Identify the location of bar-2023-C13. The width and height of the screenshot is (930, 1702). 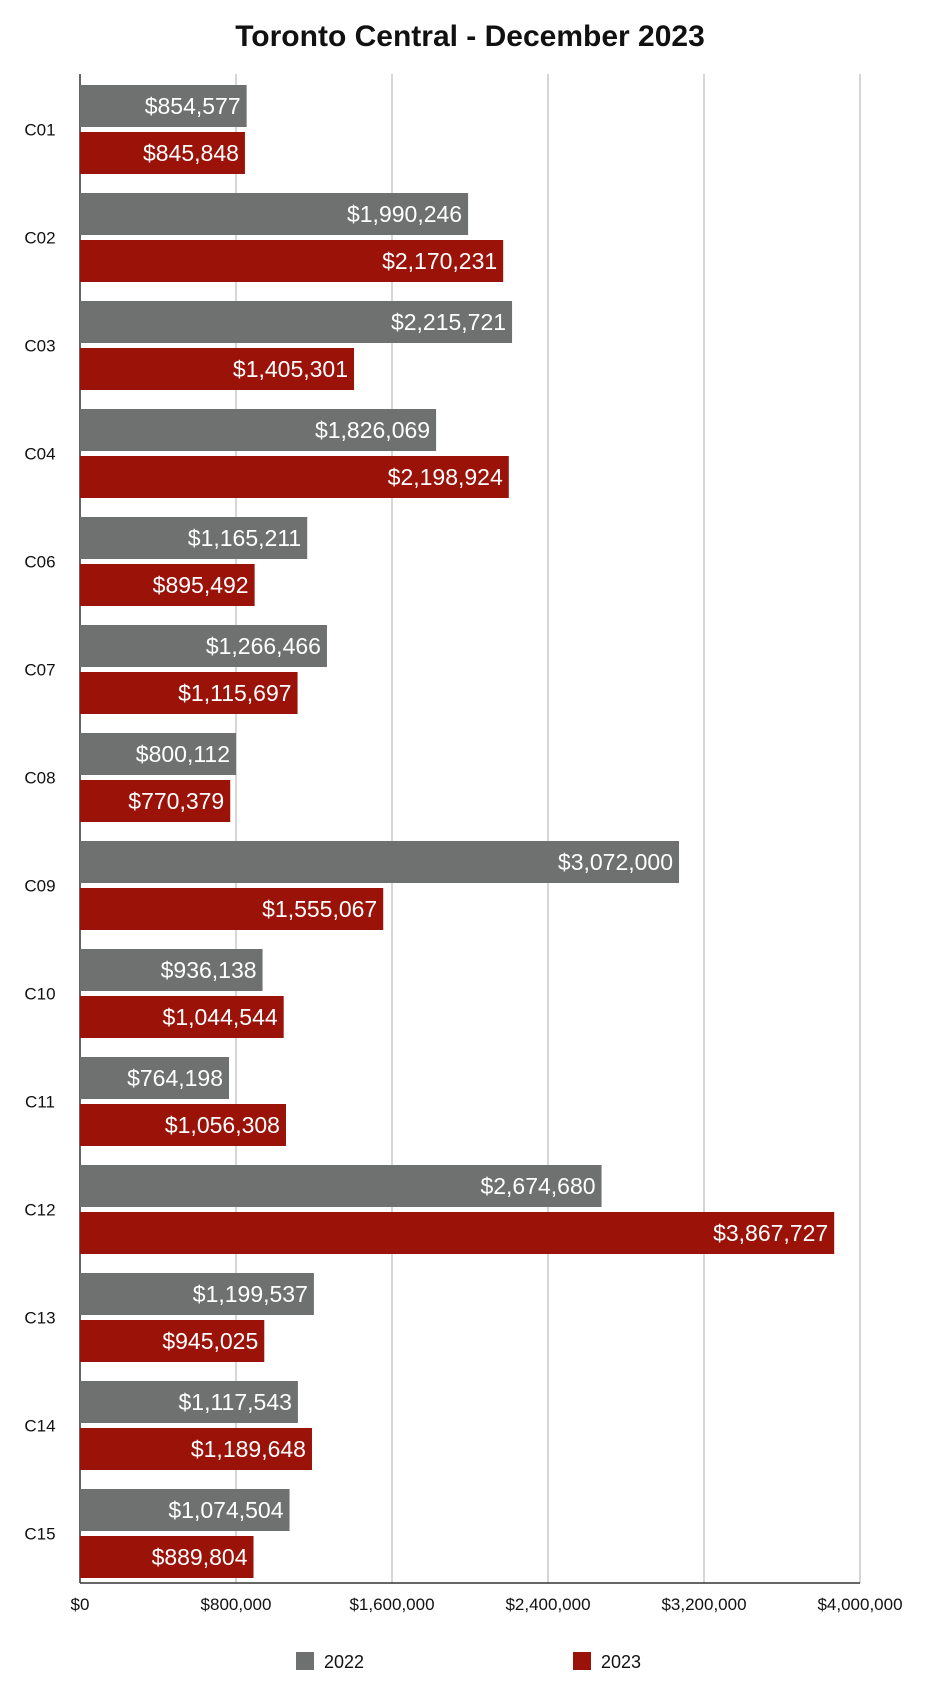
(172, 1341).